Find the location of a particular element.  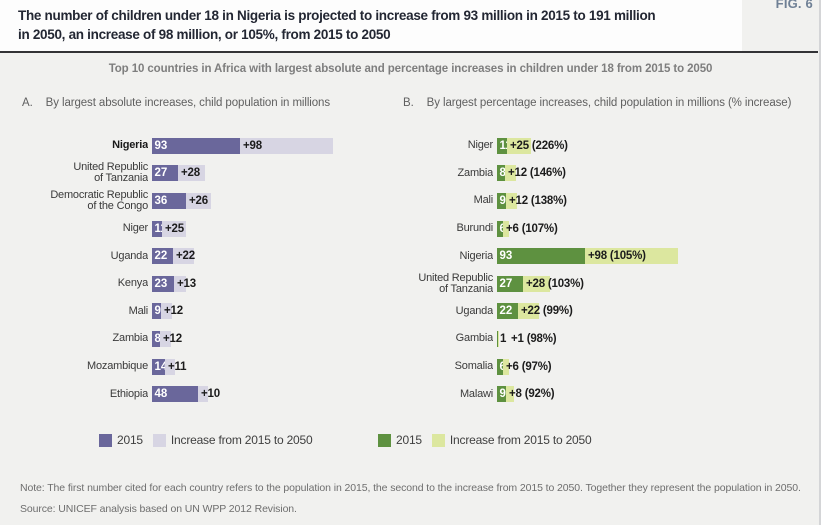

bar-value-2015: 9 is located at coordinates (502, 200).